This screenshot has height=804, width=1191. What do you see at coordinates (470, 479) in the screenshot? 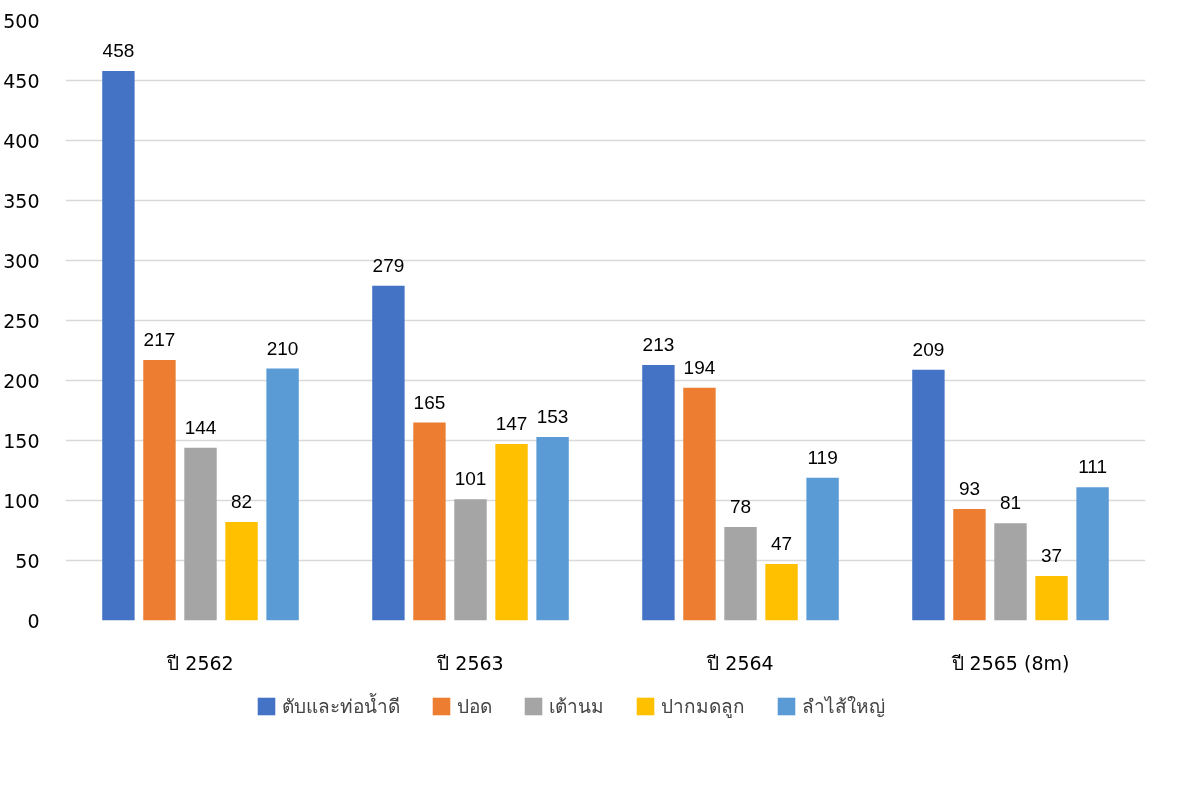
I see `data-label: 101` at bounding box center [470, 479].